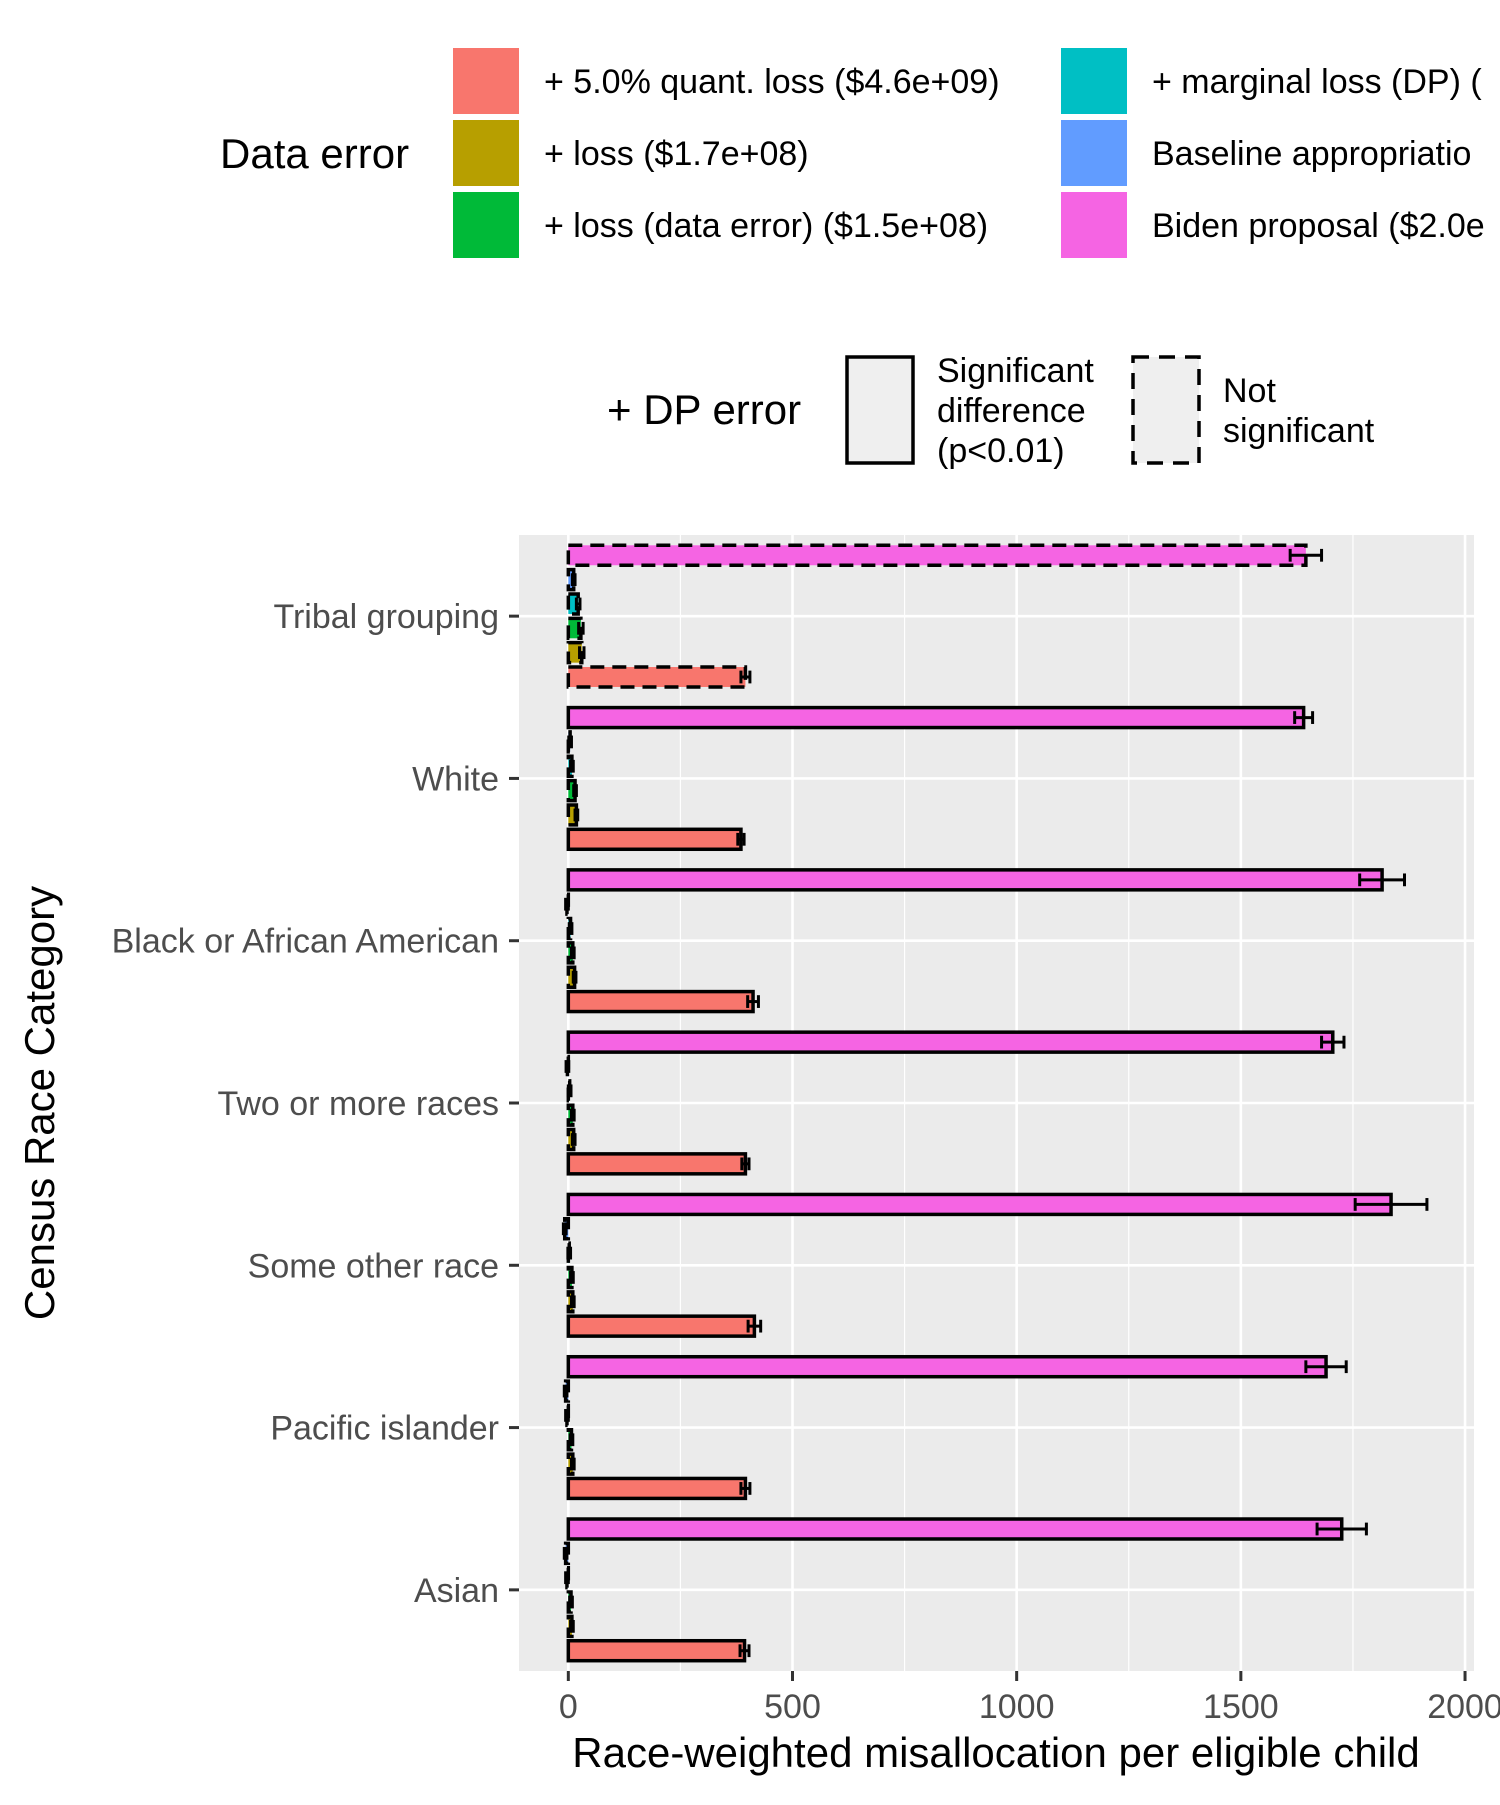 This screenshot has width=1500, height=1805. I want to click on linetype-label: Significant, so click(1015, 371).